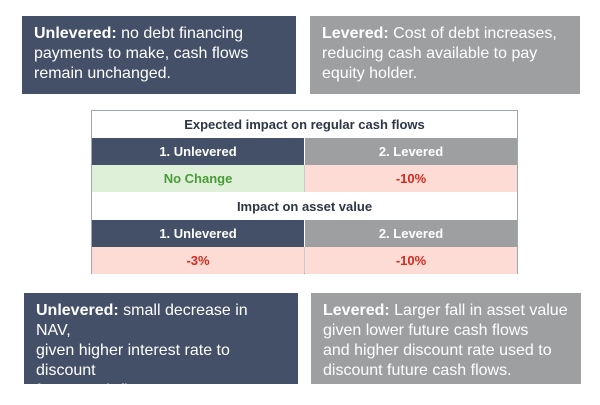 Image resolution: width=600 pixels, height=405 pixels. What do you see at coordinates (411, 178) in the screenshot?
I see `cash-flow-levered-value: -10%` at bounding box center [411, 178].